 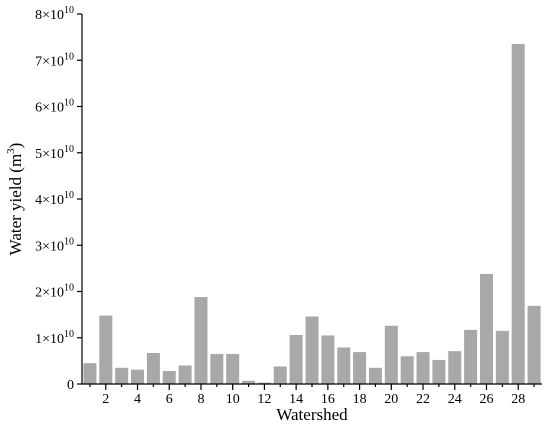 What do you see at coordinates (49, 15) in the screenshot?
I see `y-tick-mantissa-8: 8×10` at bounding box center [49, 15].